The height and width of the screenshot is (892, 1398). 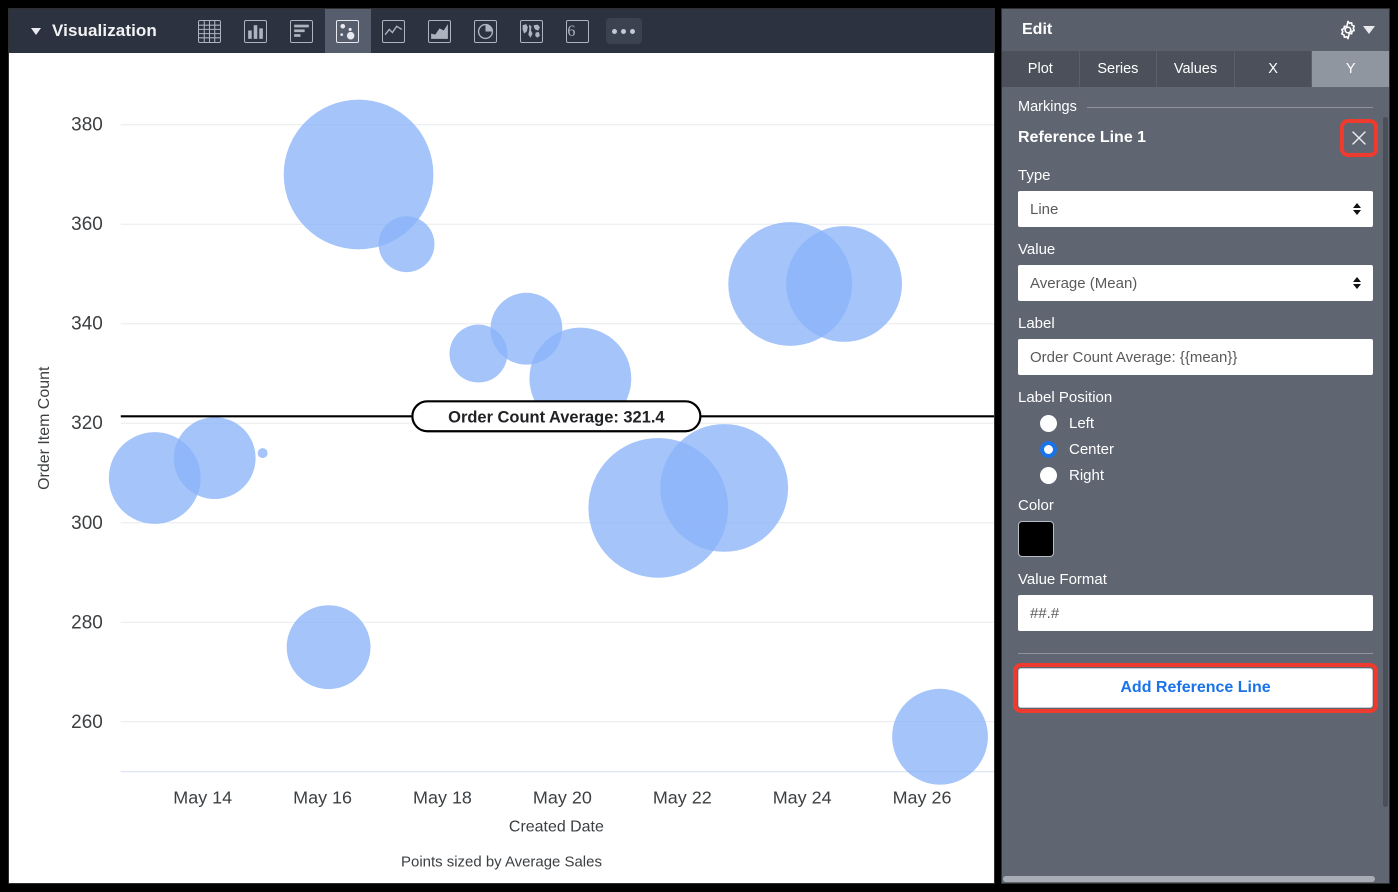 What do you see at coordinates (1189, 879) in the screenshot?
I see `panel-horizontal-scrollbar` at bounding box center [1189, 879].